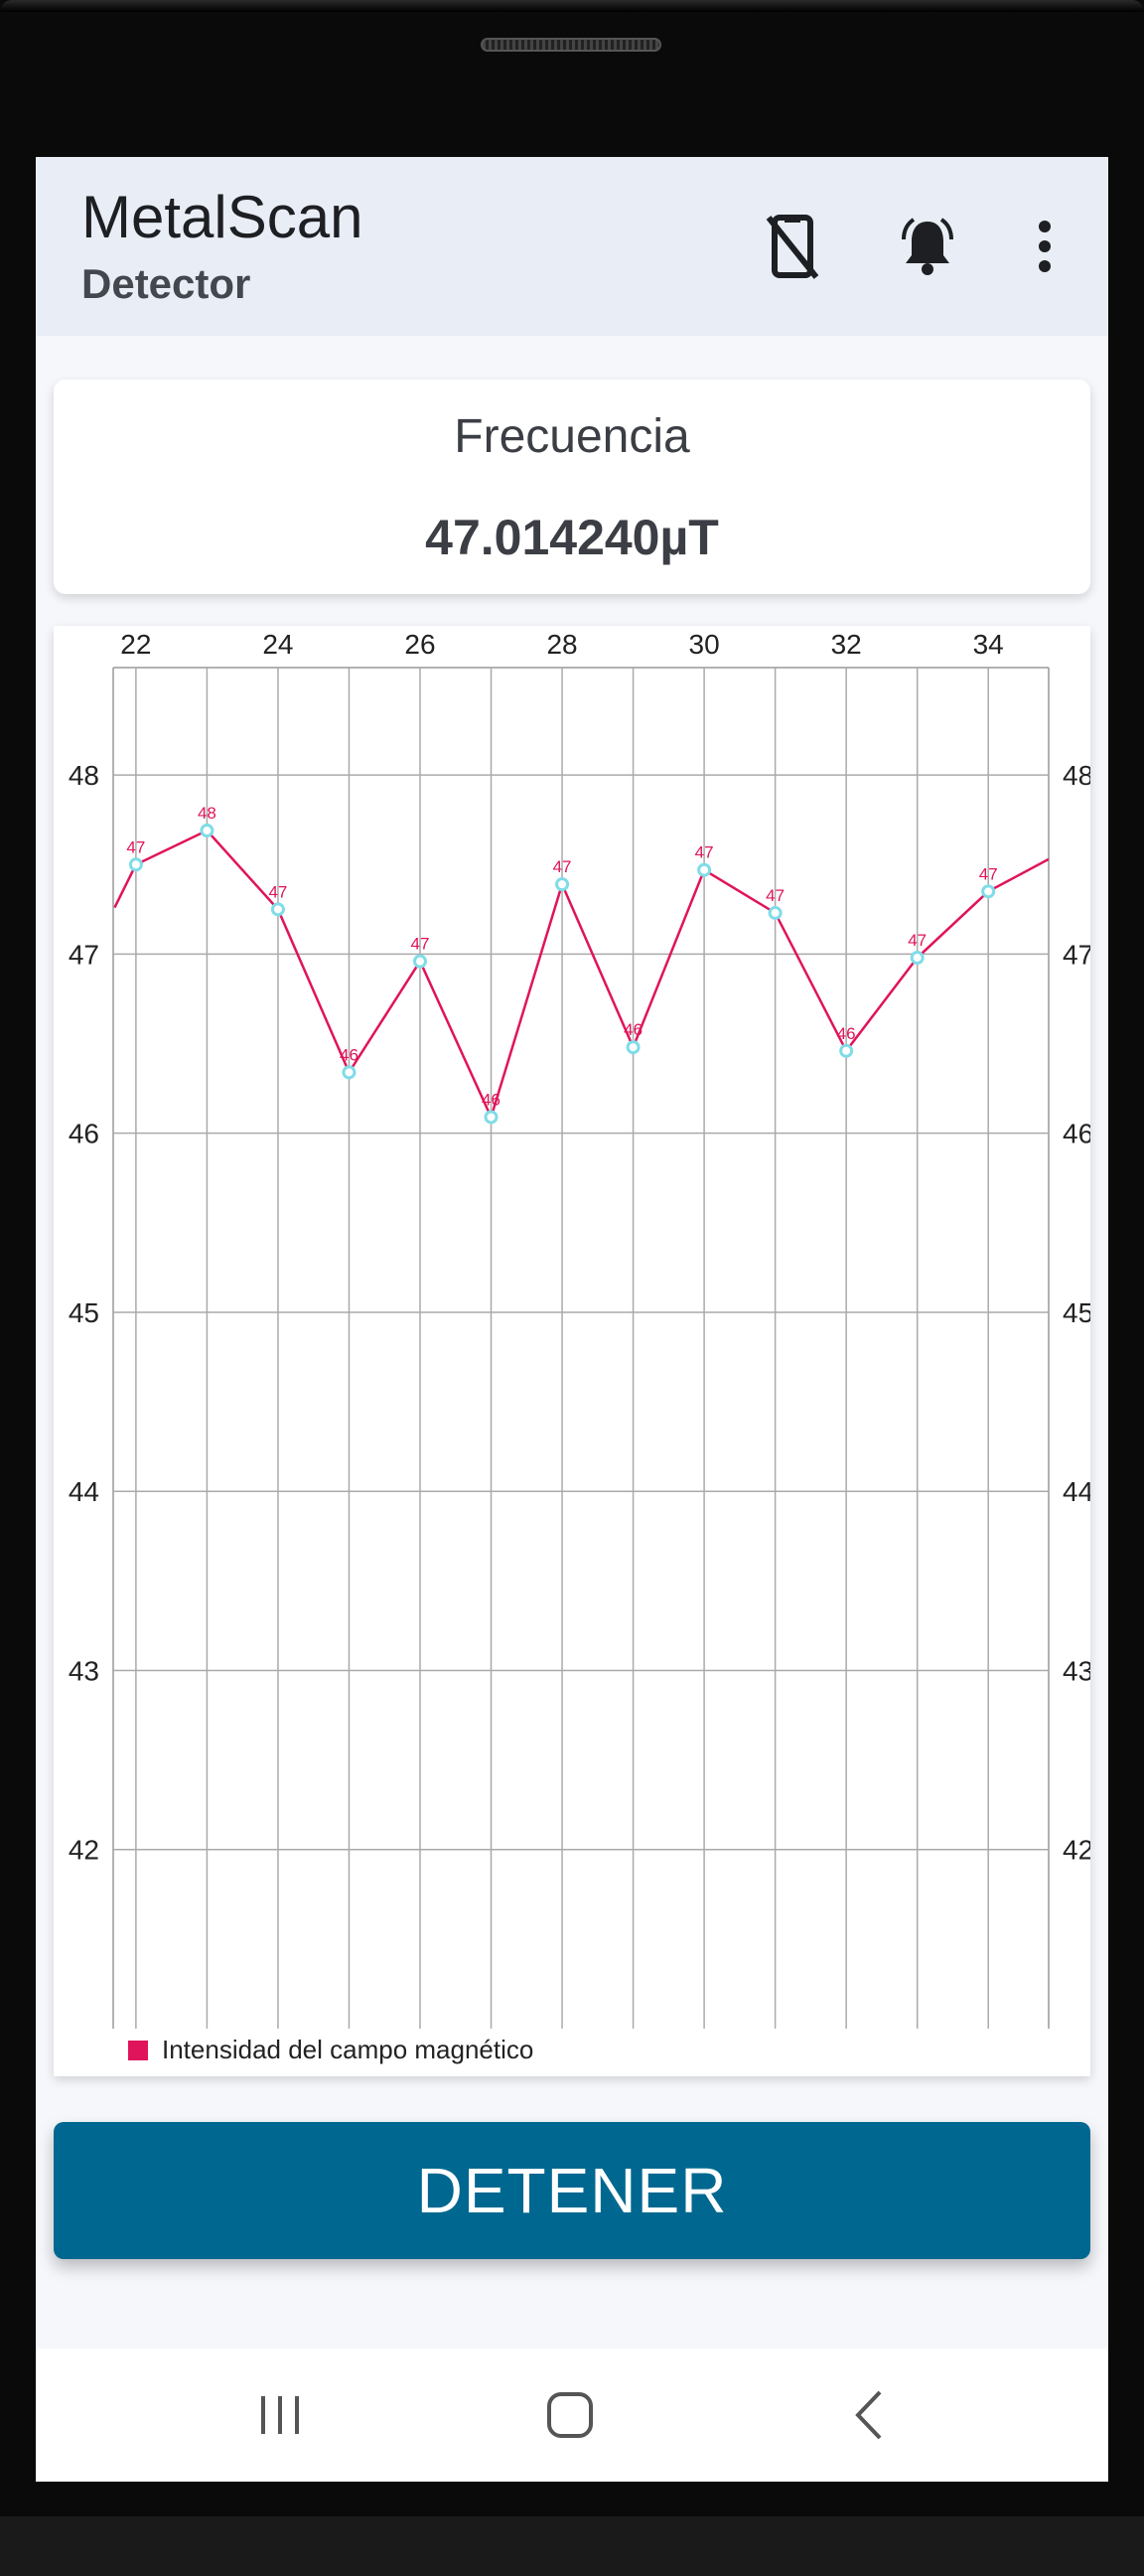  Describe the element at coordinates (138, 2050) in the screenshot. I see `legend-swatch` at that location.